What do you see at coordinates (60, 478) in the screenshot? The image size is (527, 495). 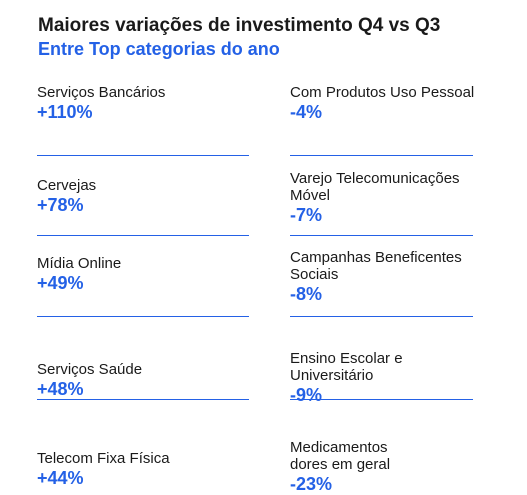 I see `variation-value: +44%` at bounding box center [60, 478].